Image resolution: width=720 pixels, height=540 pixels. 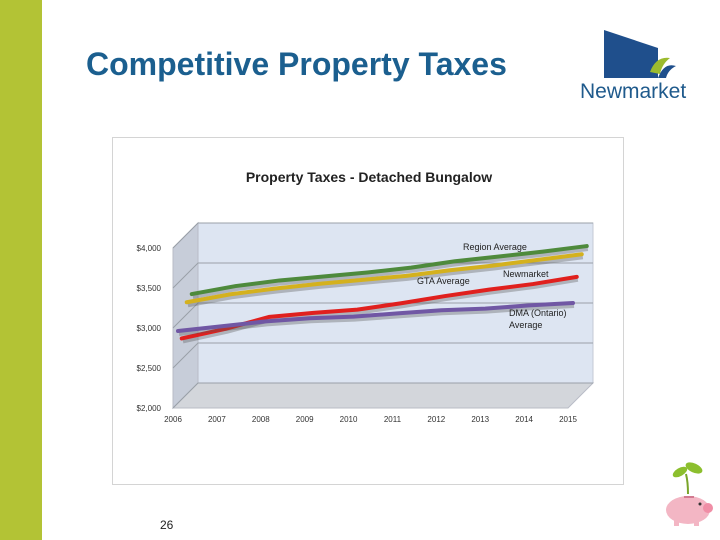 I want to click on x-tick-label: 2007, so click(x=217, y=419).